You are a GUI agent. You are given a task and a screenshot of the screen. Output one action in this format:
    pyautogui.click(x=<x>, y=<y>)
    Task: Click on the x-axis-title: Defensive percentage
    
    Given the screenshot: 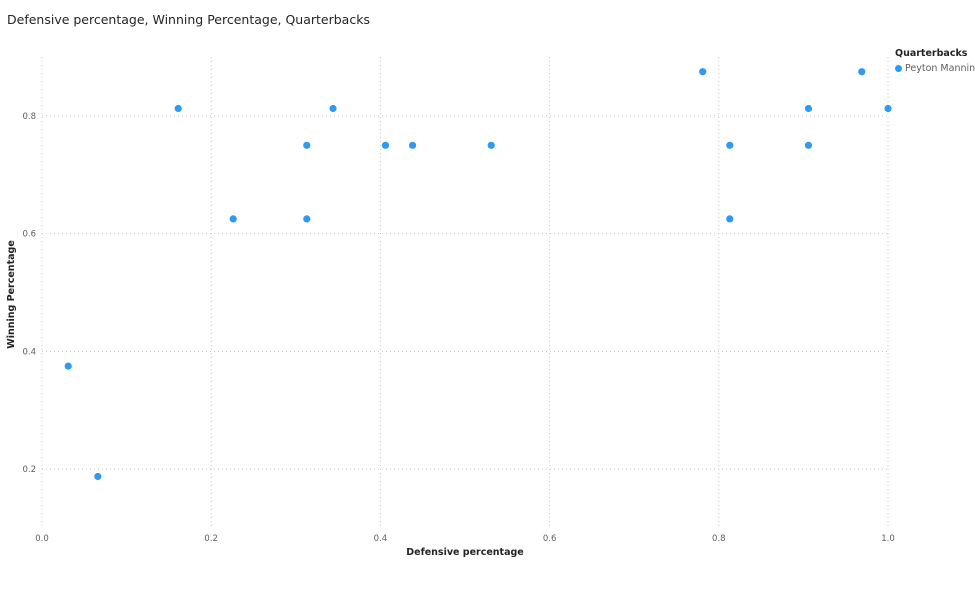 What is the action you would take?
    pyautogui.click(x=464, y=552)
    